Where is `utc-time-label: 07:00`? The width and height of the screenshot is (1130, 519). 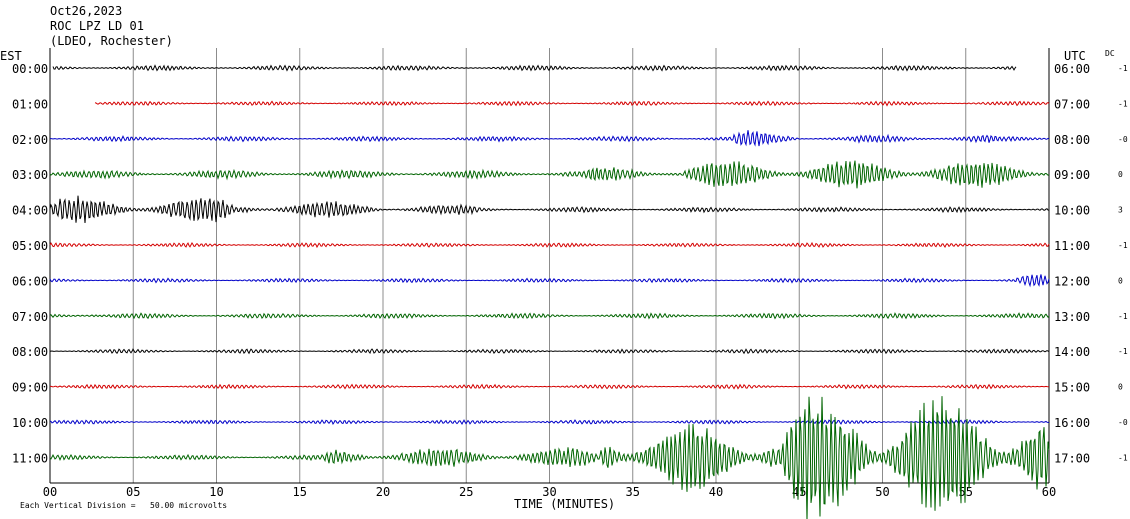
utc-time-label: 07:00 is located at coordinates (1072, 104).